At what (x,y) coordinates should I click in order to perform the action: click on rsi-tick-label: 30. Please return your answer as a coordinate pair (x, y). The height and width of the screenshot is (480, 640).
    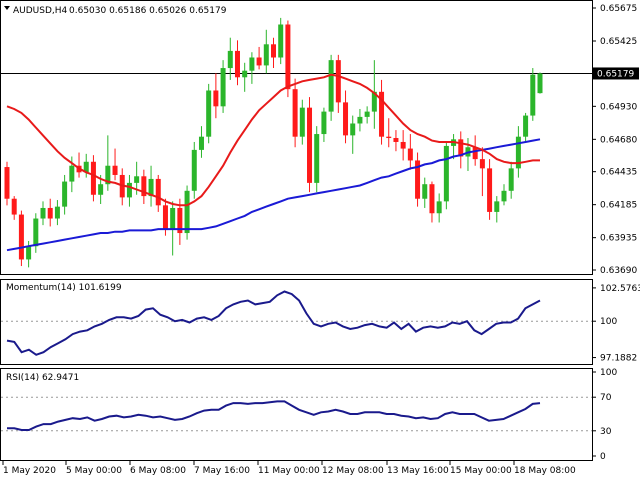
    Looking at the image, I should click on (606, 432).